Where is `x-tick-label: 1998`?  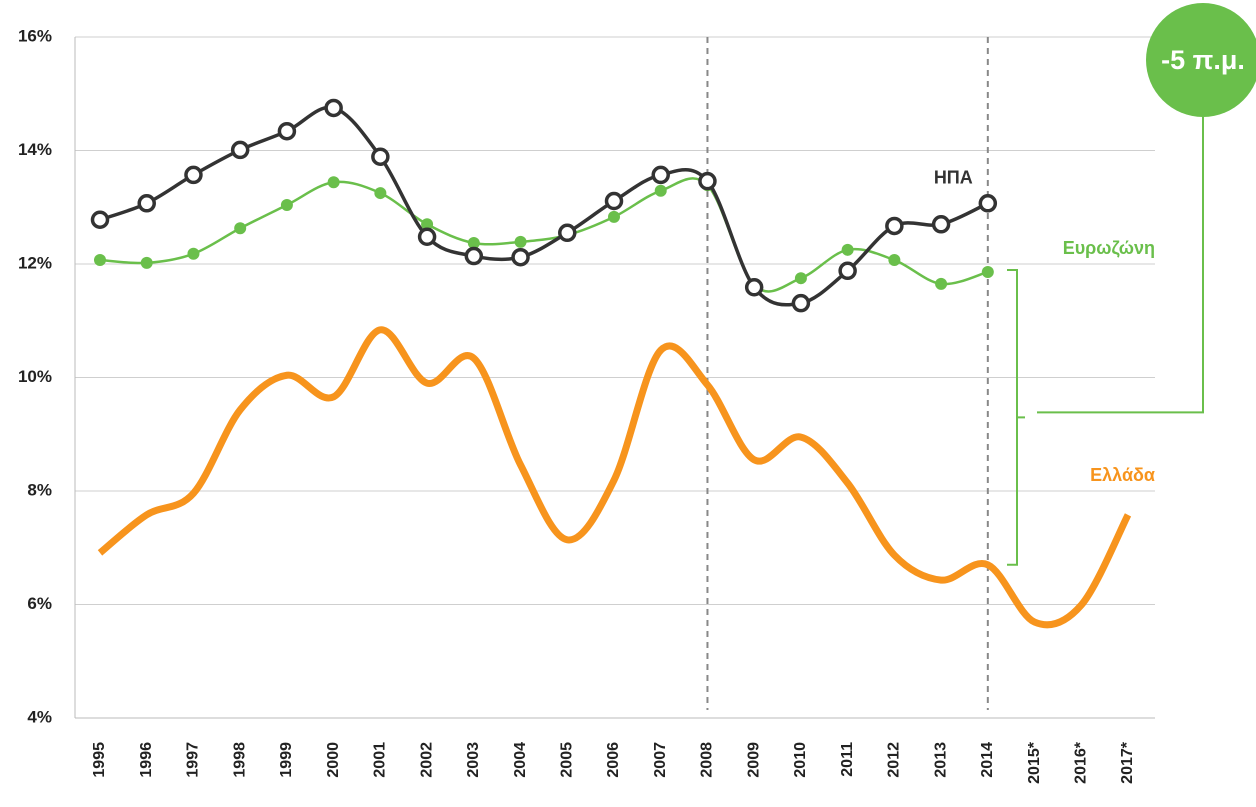
x-tick-label: 1998 is located at coordinates (239, 760).